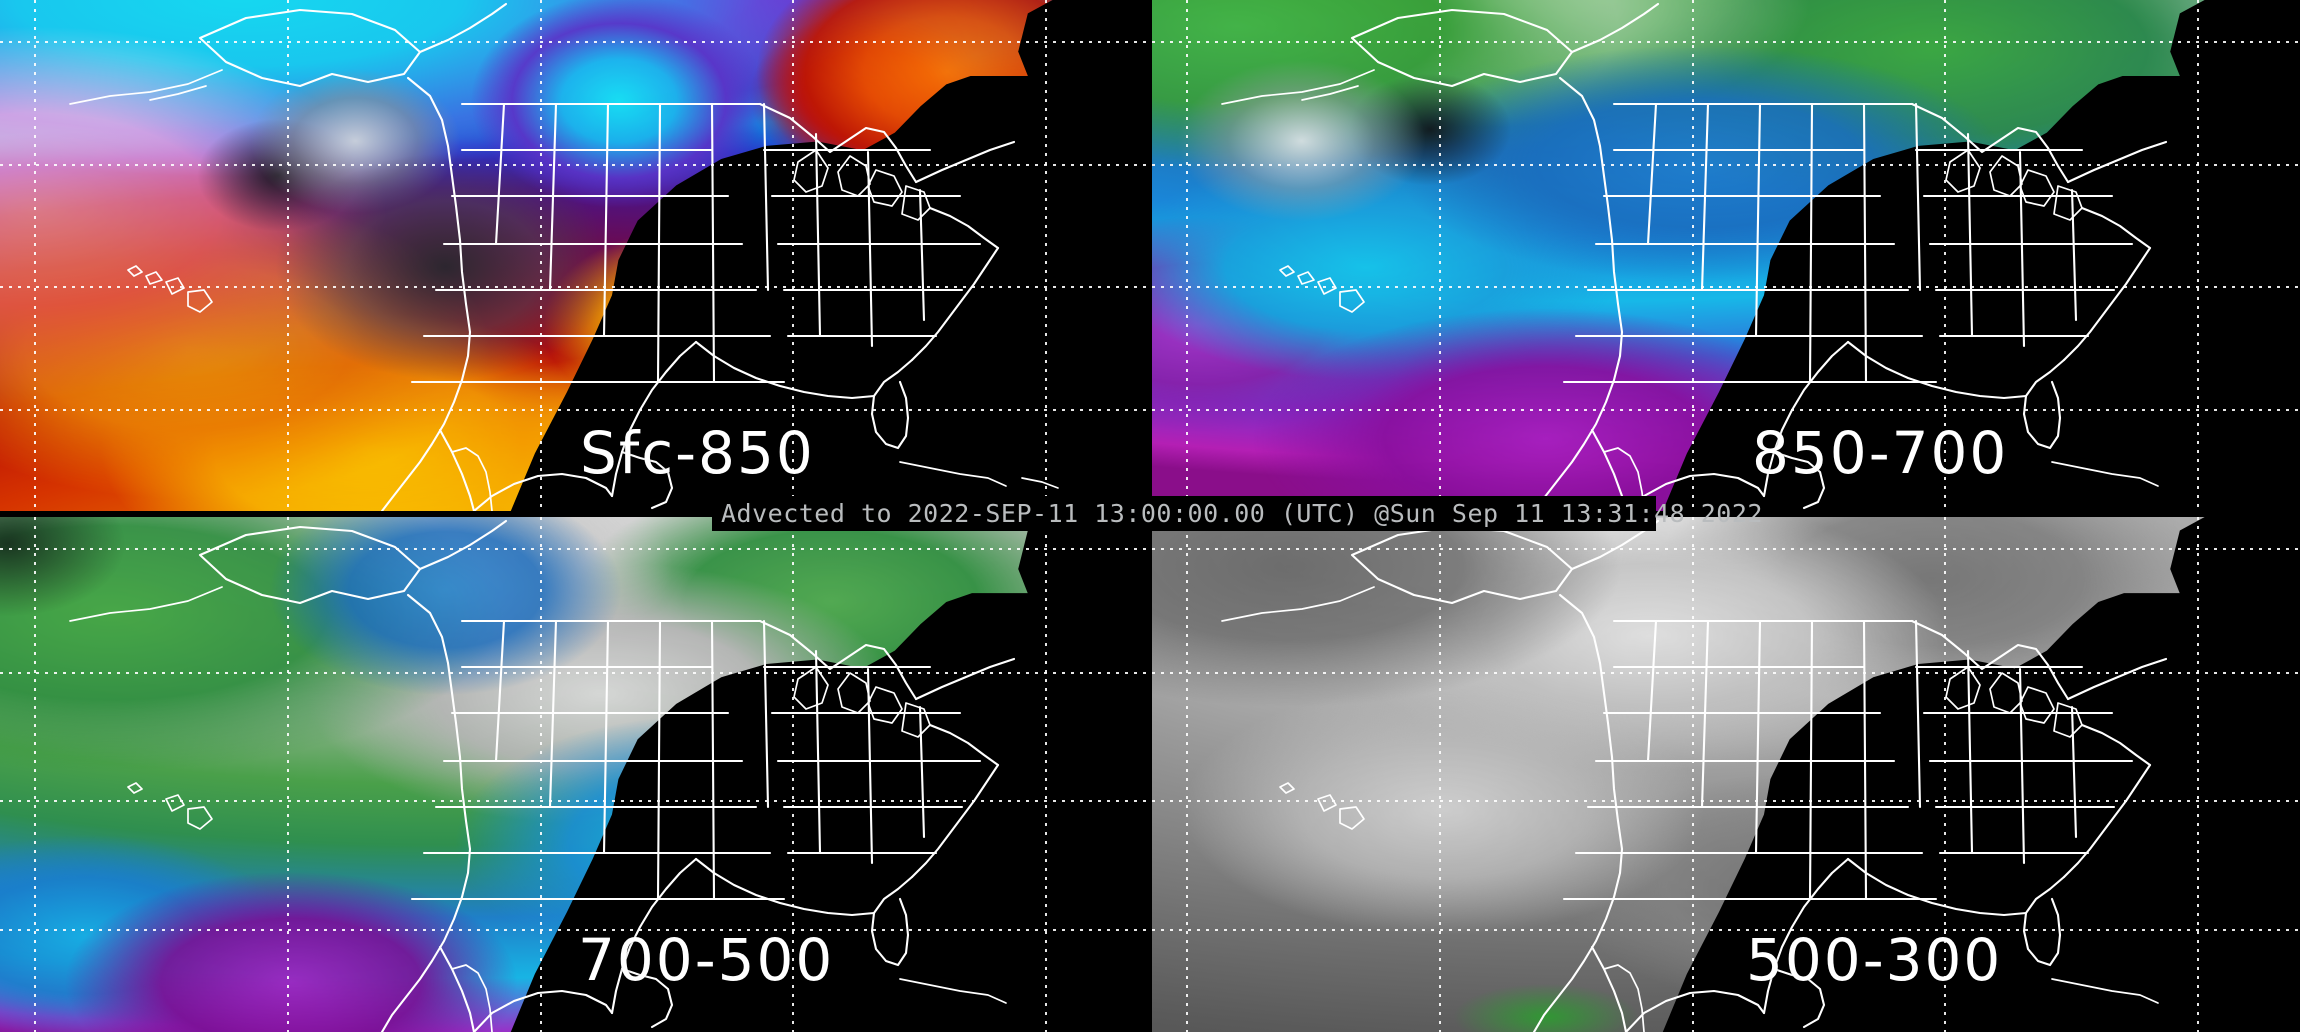  Describe the element at coordinates (1880, 453) in the screenshot. I see `panel-label-850-700: 850-700` at that location.